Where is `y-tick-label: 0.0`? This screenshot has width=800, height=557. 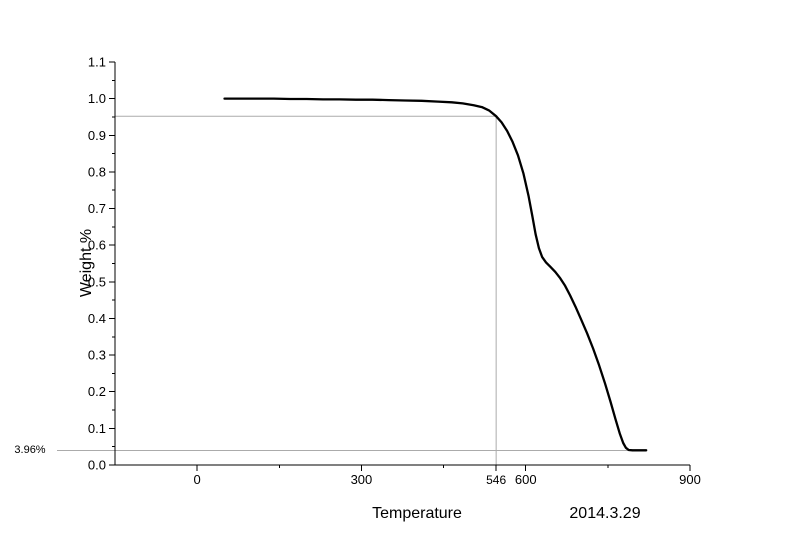
y-tick-label: 0.0 is located at coordinates (97, 465).